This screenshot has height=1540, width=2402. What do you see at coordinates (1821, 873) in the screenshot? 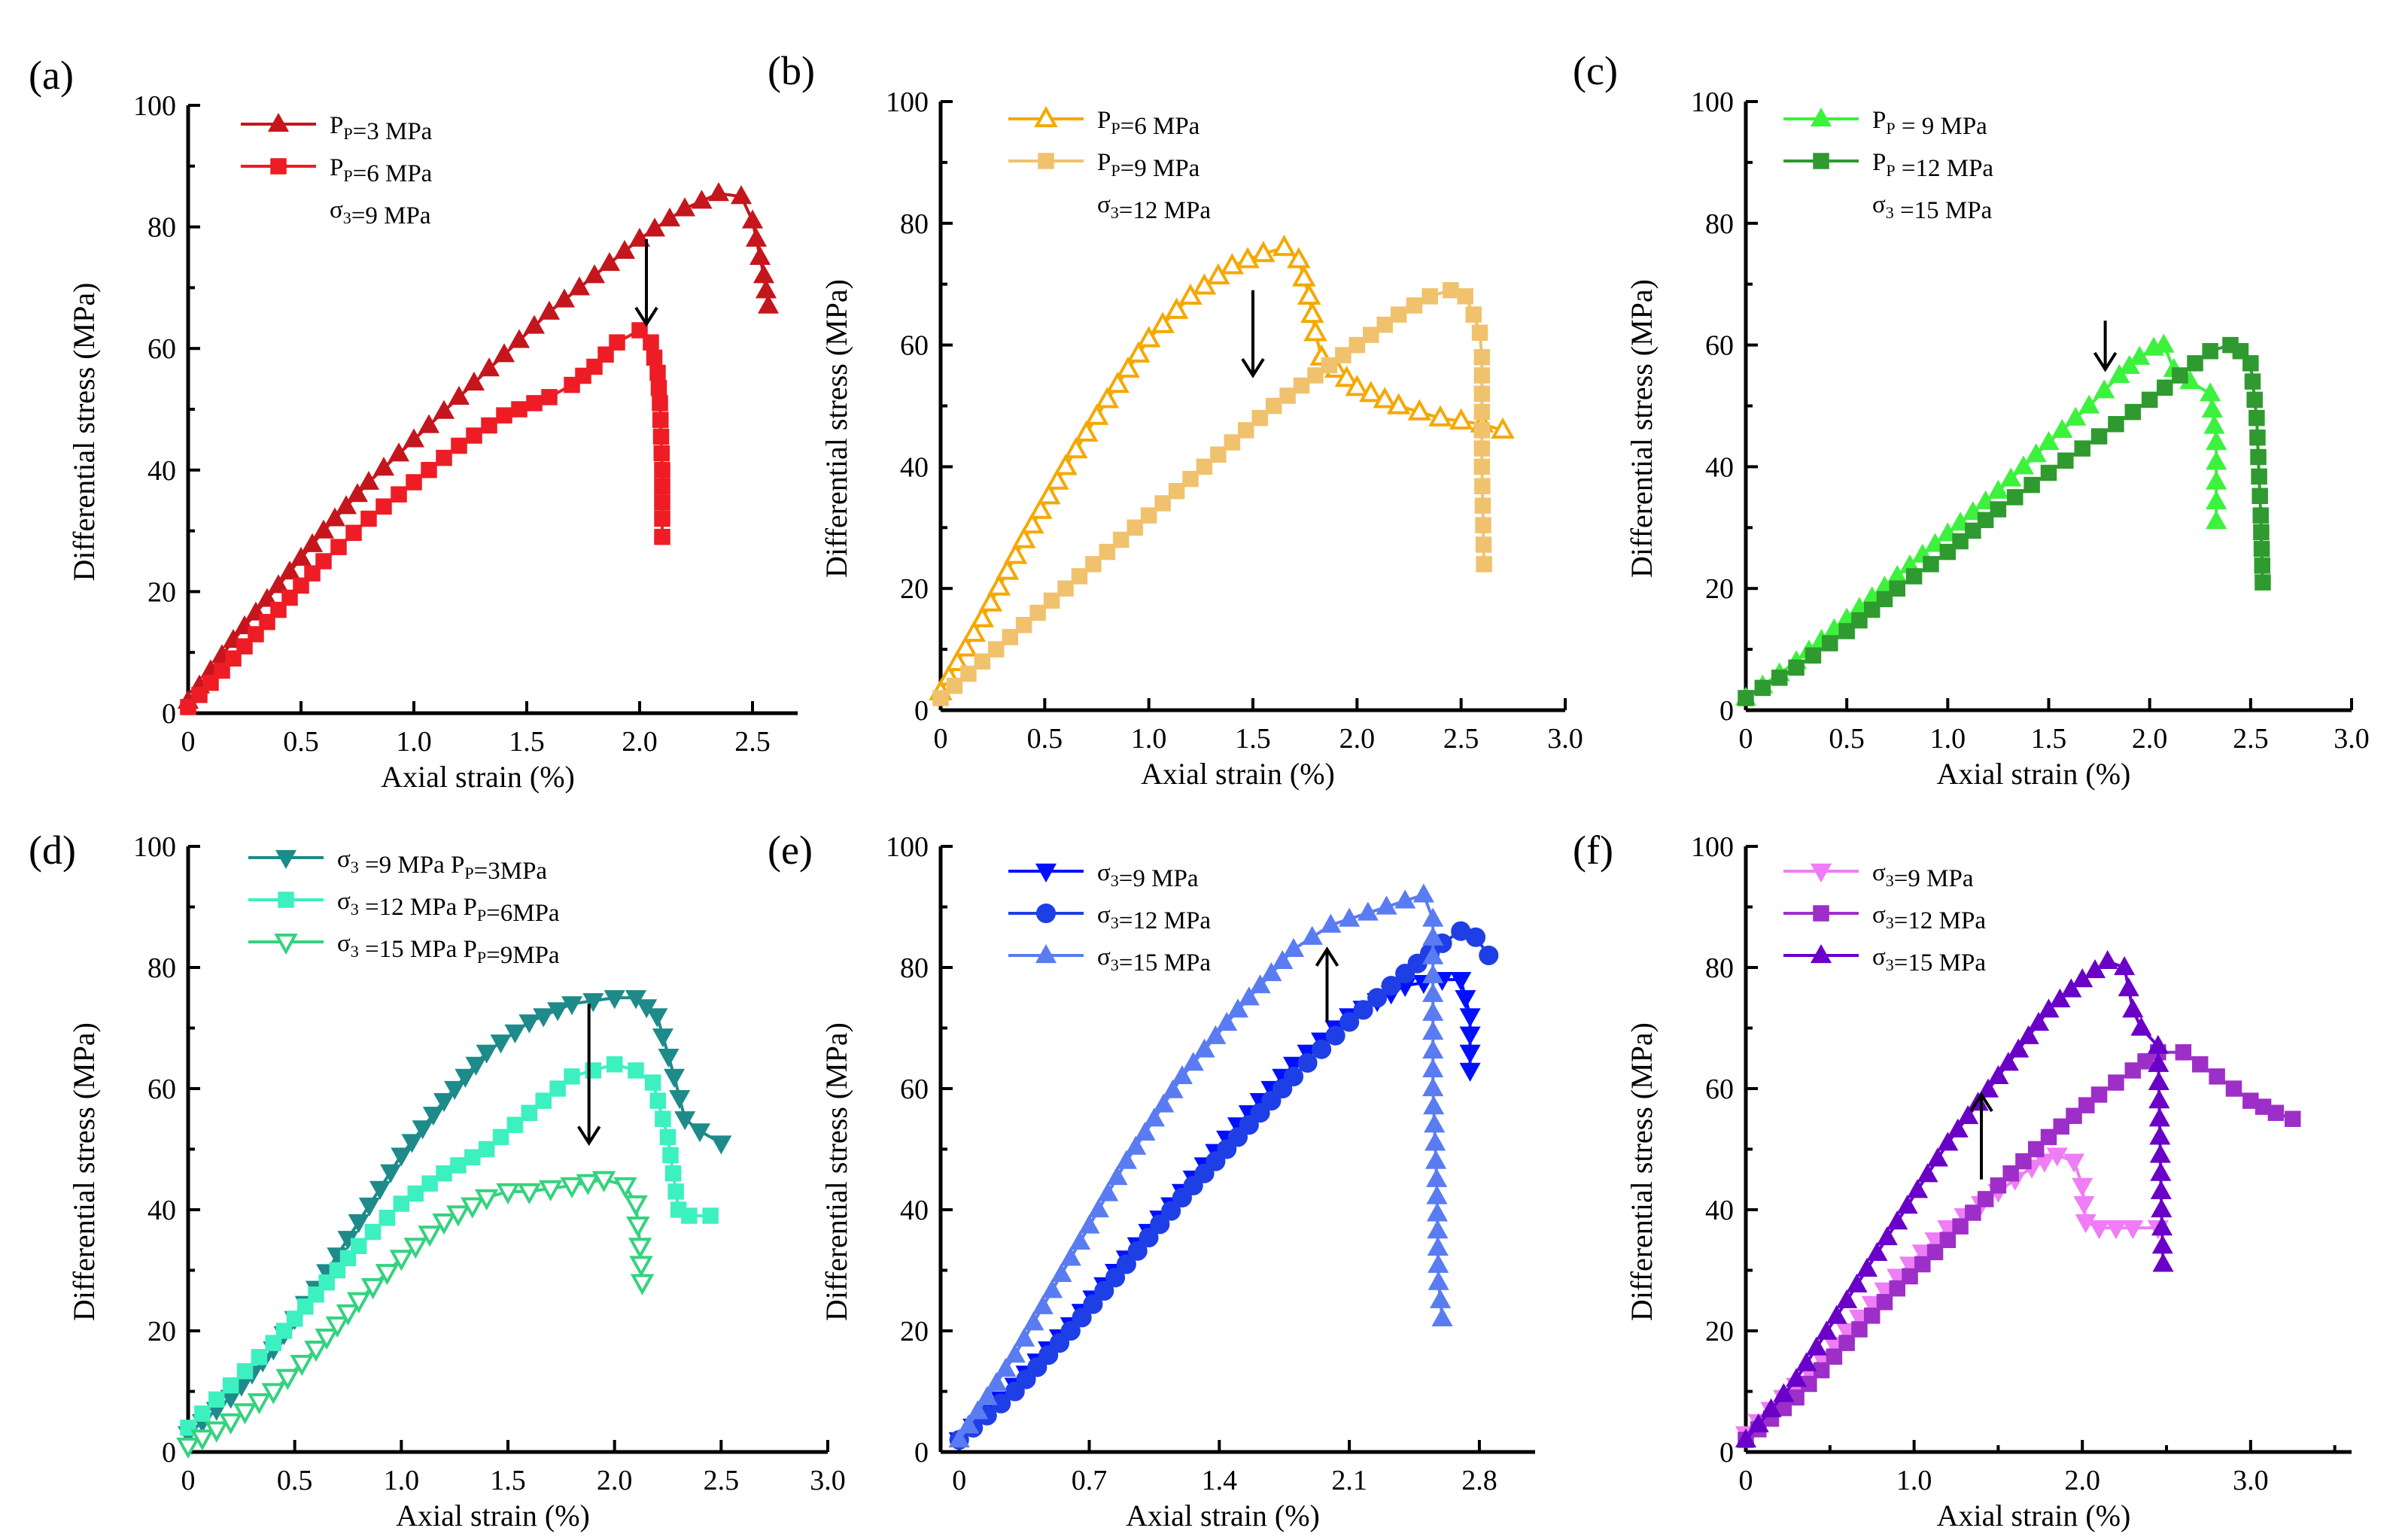
I see `legend-marker` at bounding box center [1821, 873].